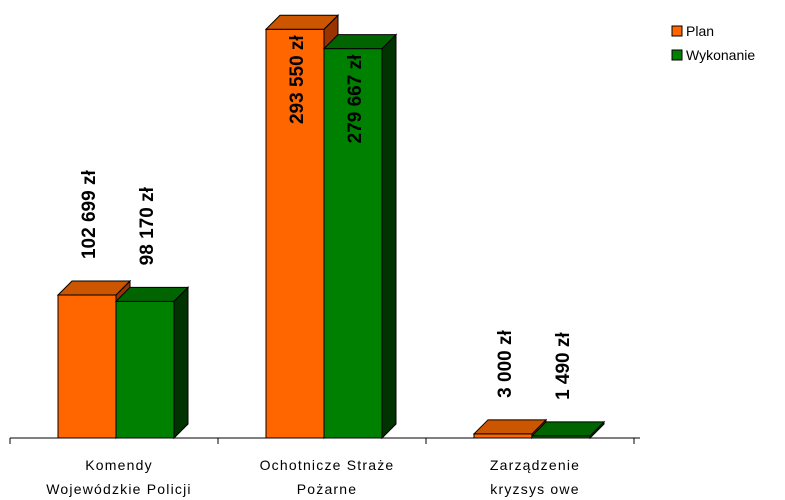  What do you see at coordinates (297, 79) in the screenshot?
I see `value-label: 293 550 zł` at bounding box center [297, 79].